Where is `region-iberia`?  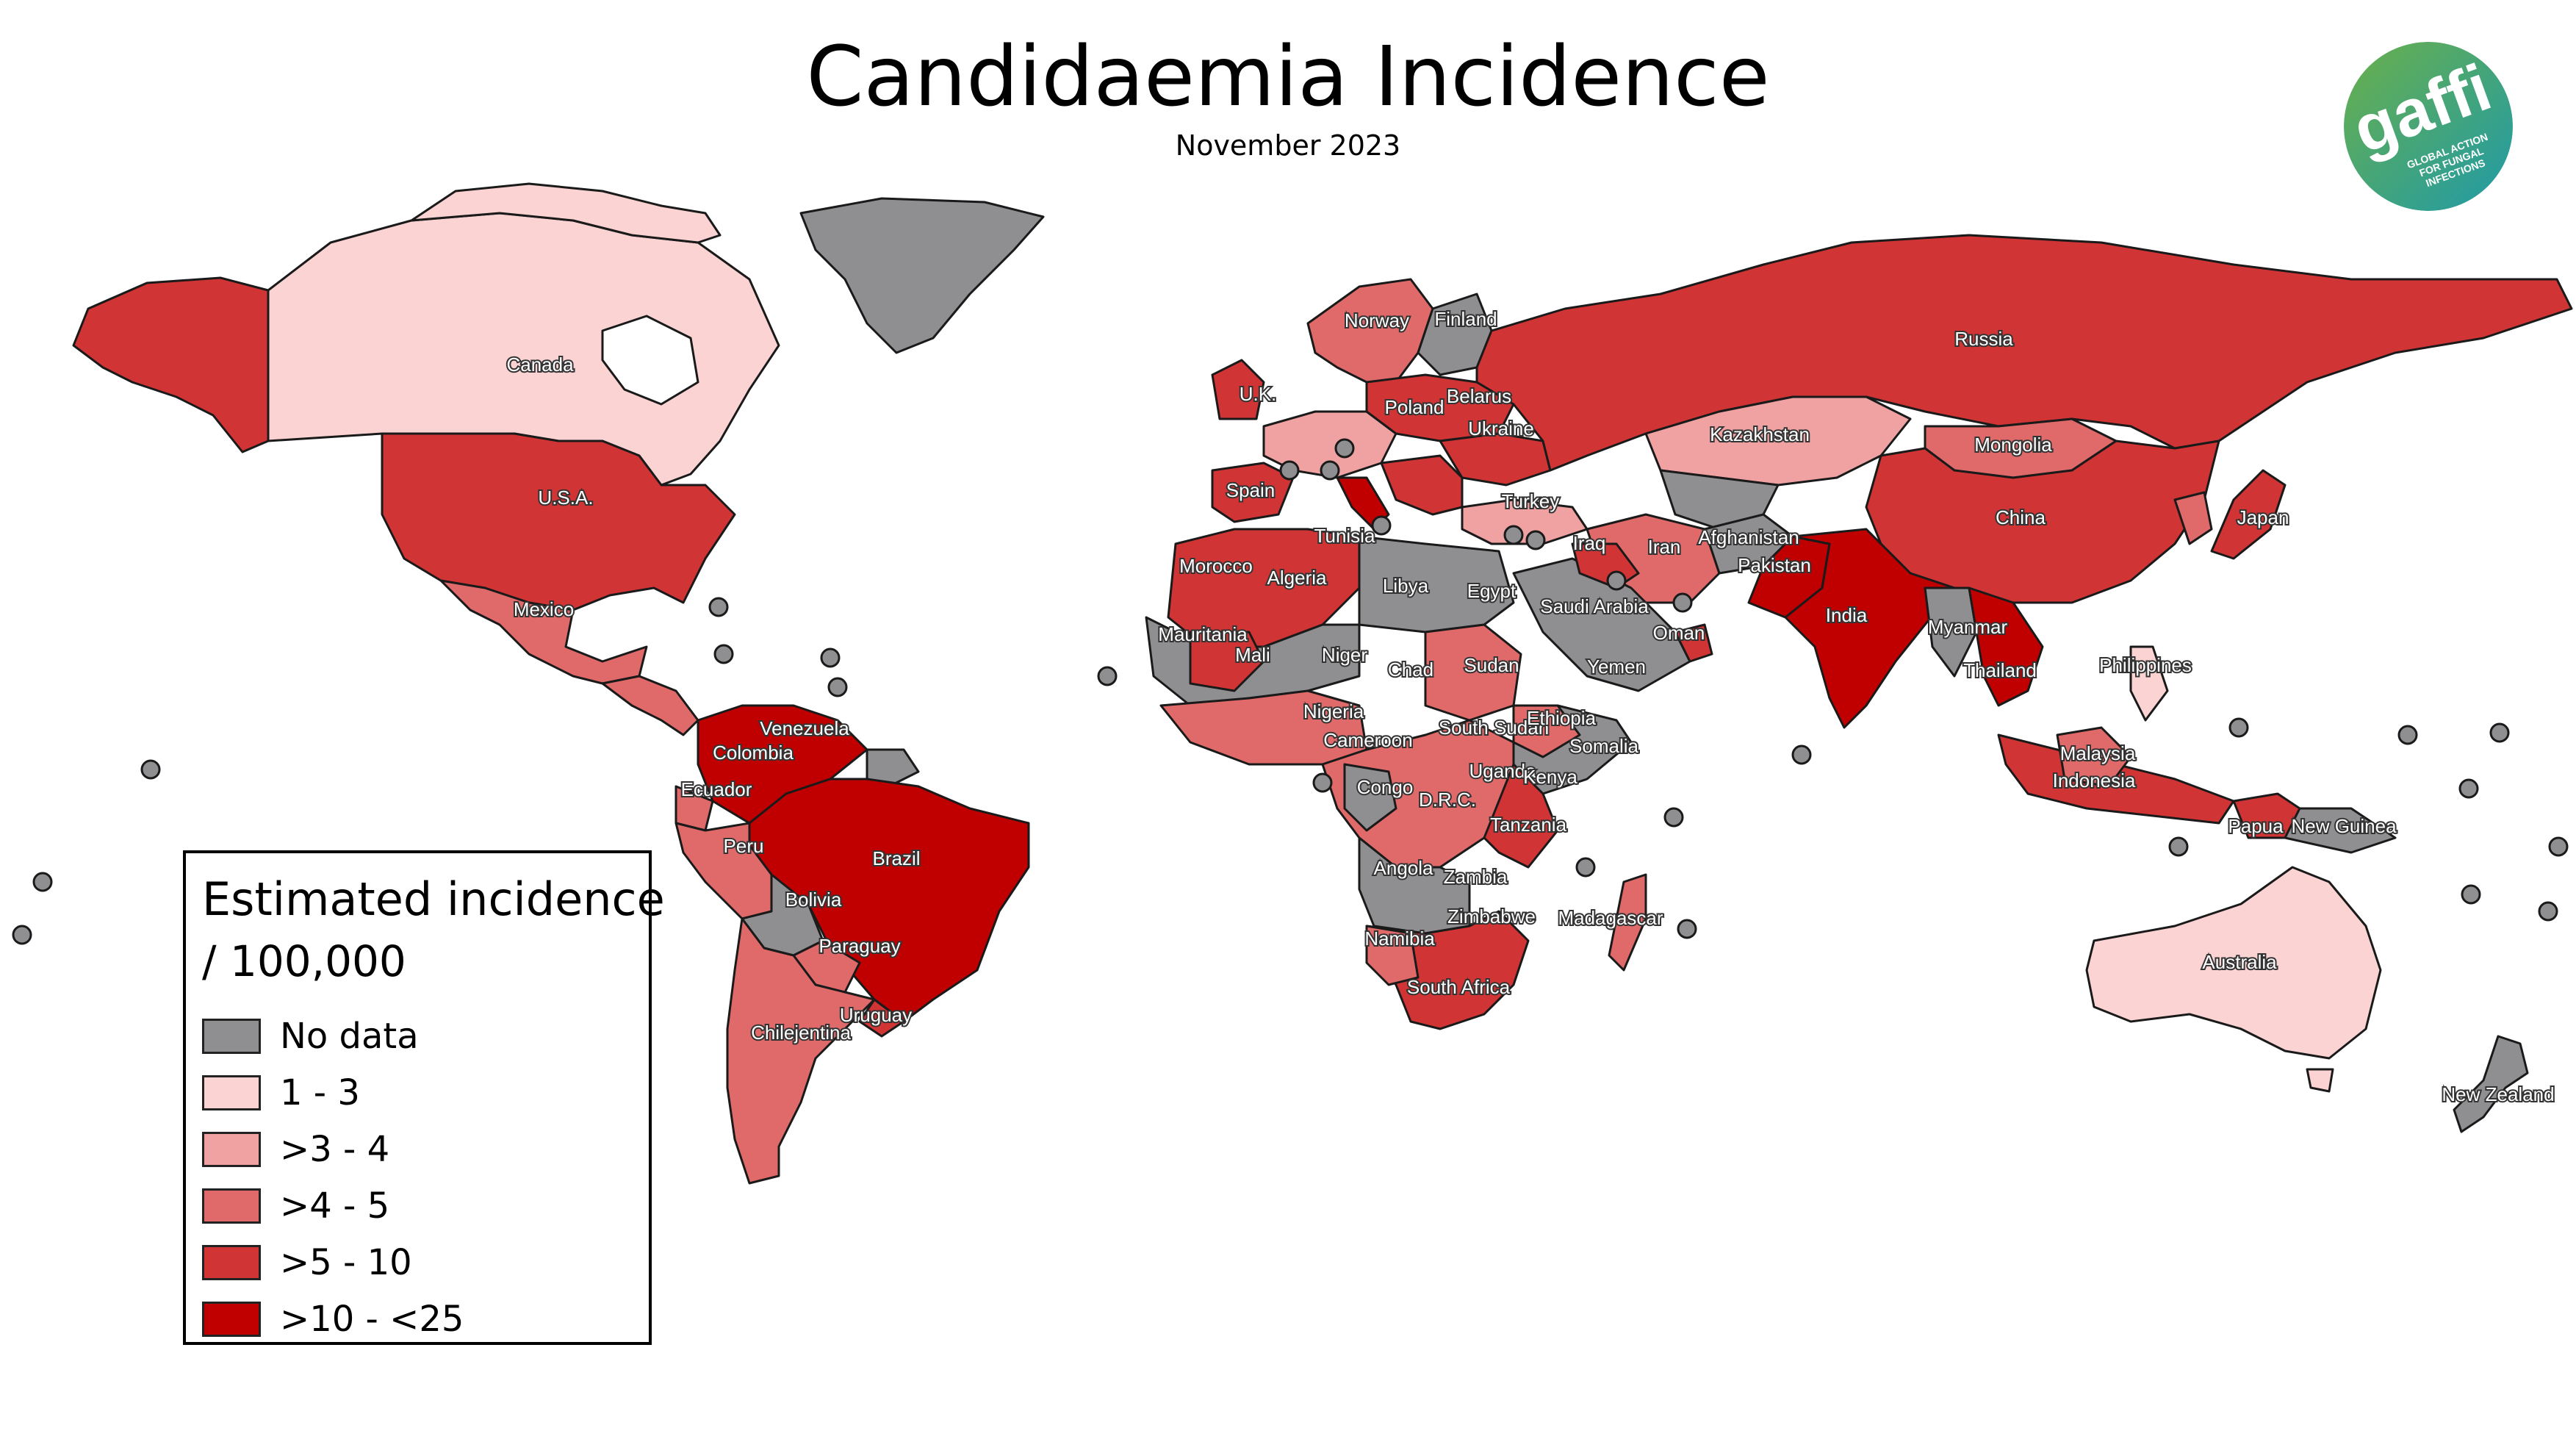 region-iberia is located at coordinates (1253, 492).